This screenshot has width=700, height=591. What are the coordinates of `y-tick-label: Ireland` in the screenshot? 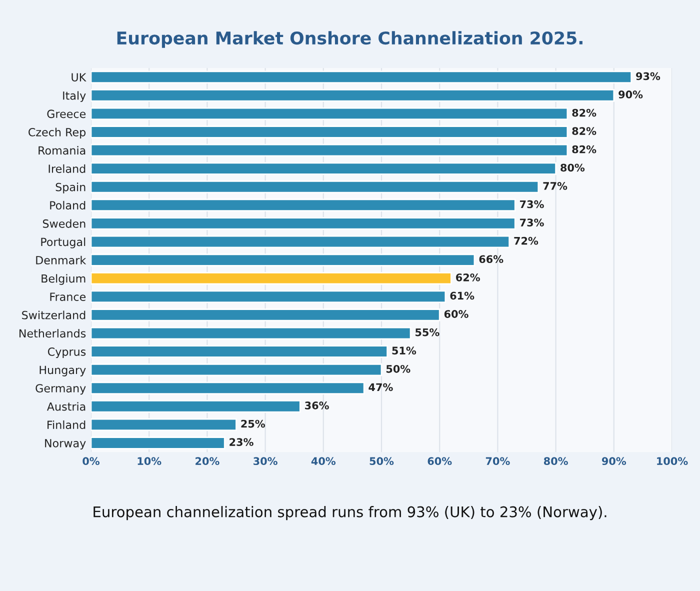 It's located at (67, 168).